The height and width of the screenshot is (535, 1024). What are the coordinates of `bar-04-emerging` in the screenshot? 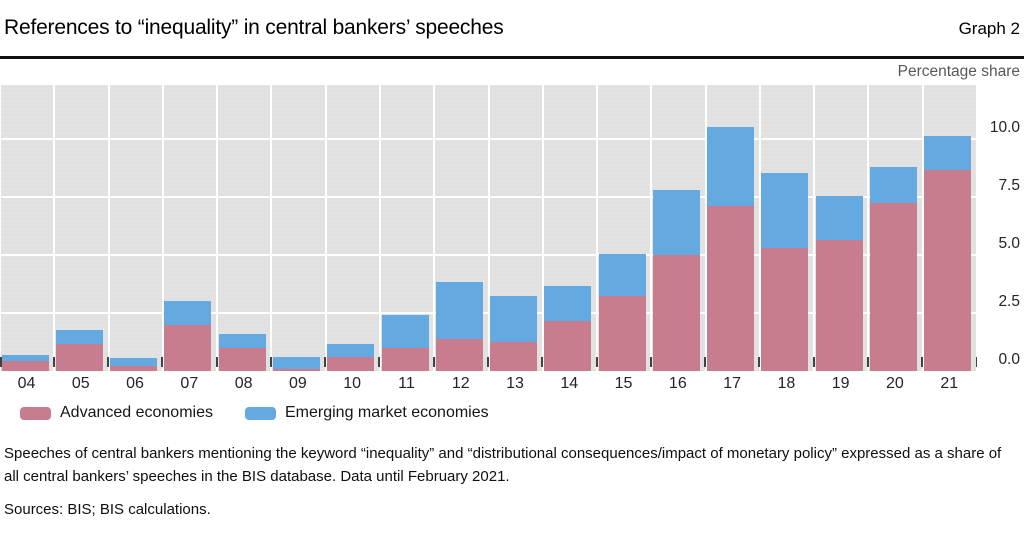 It's located at (25, 357).